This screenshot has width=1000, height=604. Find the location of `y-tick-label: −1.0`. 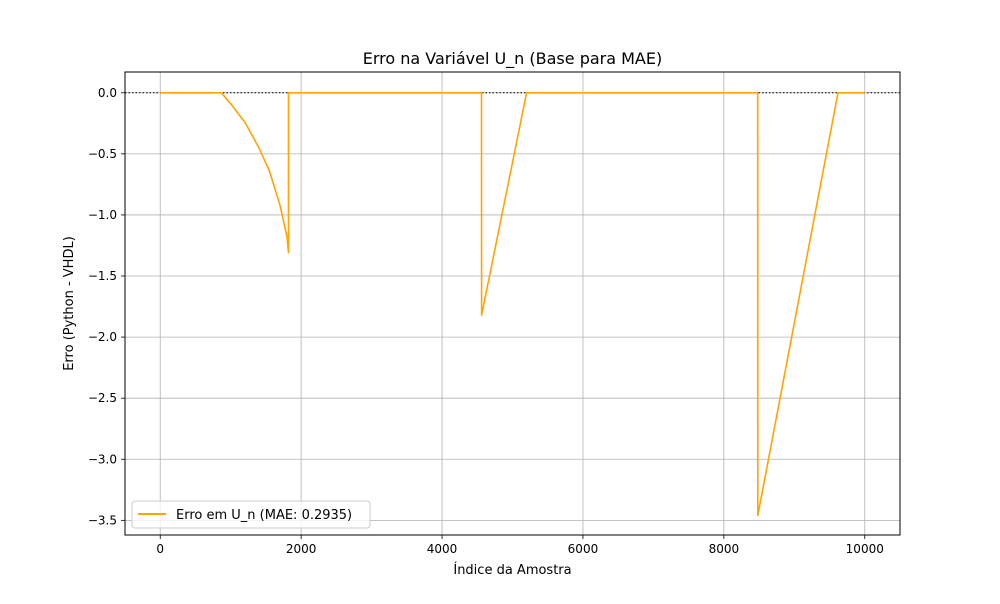

y-tick-label: −1.0 is located at coordinates (102, 215).